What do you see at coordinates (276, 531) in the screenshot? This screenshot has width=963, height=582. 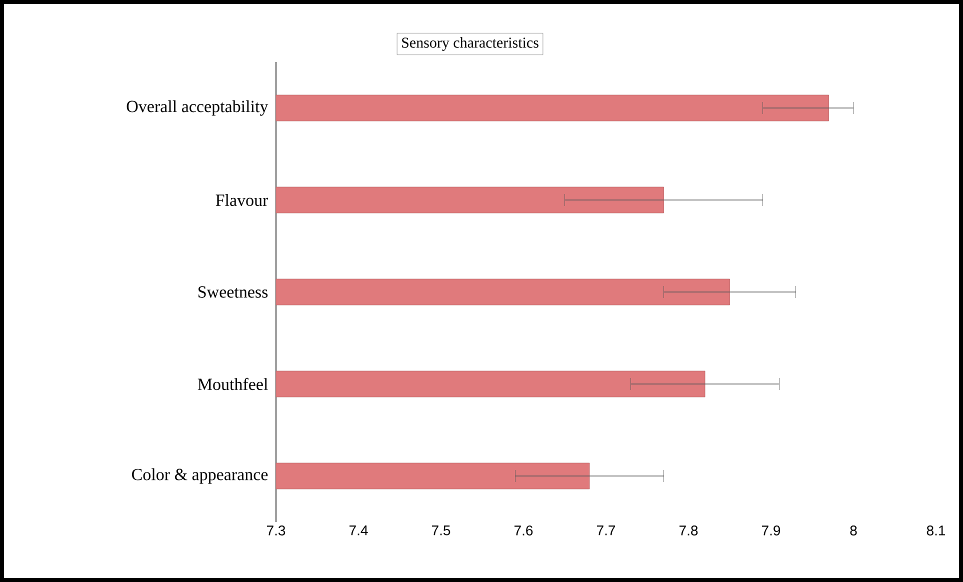 I see `x-tick-label: 7.3` at bounding box center [276, 531].